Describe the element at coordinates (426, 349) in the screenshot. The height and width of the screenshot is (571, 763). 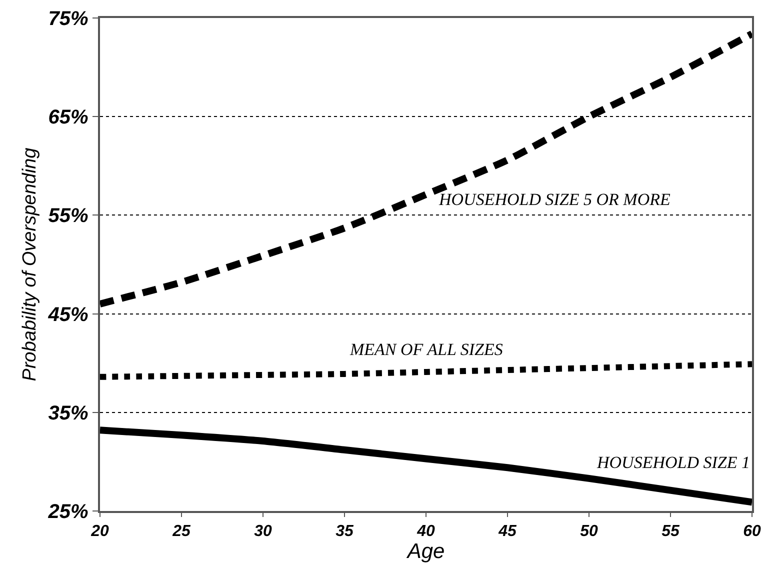
I see `series-label: MEAN OF ALL SIZES` at that location.